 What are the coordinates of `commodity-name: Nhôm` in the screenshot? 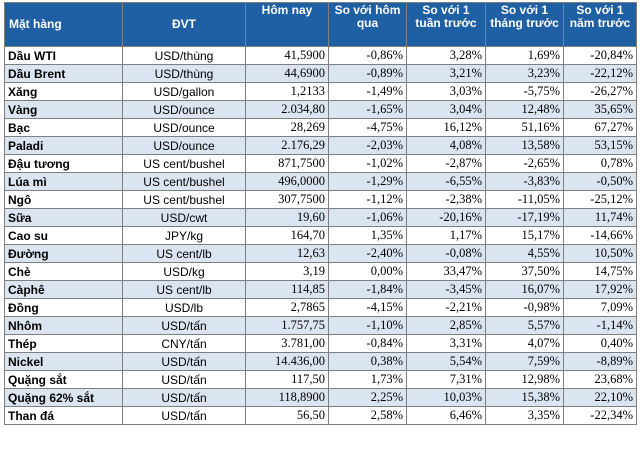 It's located at (63, 325).